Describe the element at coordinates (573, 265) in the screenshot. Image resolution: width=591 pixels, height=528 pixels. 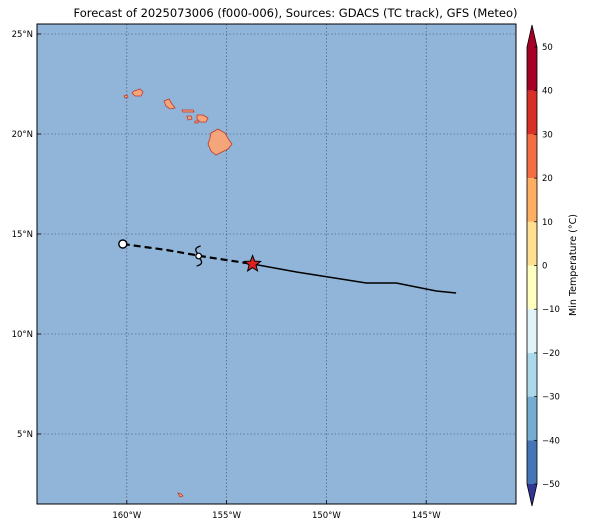
I see `colorbar-label: Min Temperature (°C)` at that location.